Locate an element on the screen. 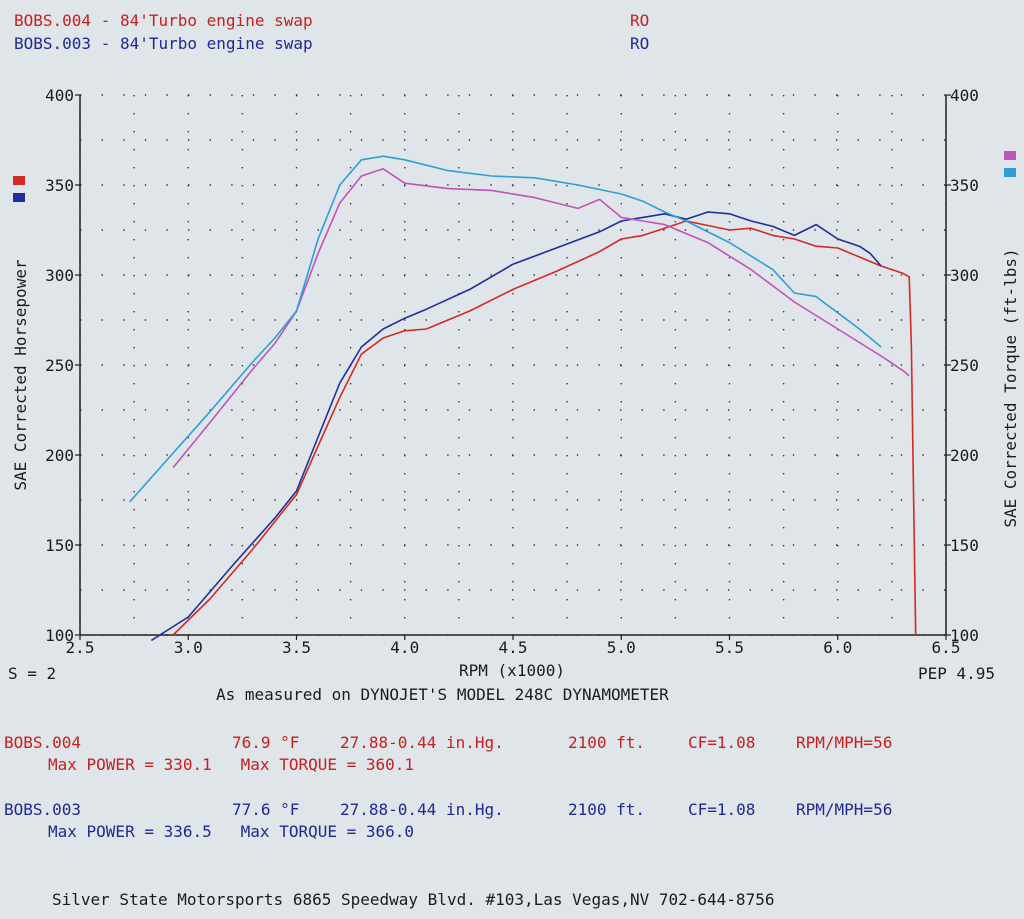 The height and width of the screenshot is (919, 1024). y-axis-label-left: SAE Corrected Horsepower is located at coordinates (20, 375).